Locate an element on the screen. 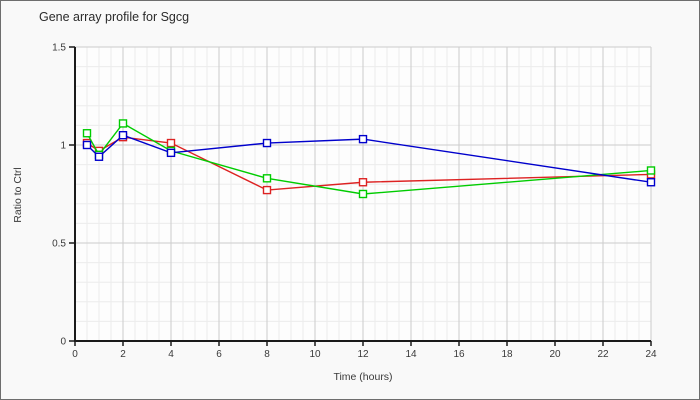  x-tick-label: 14 is located at coordinates (411, 354).